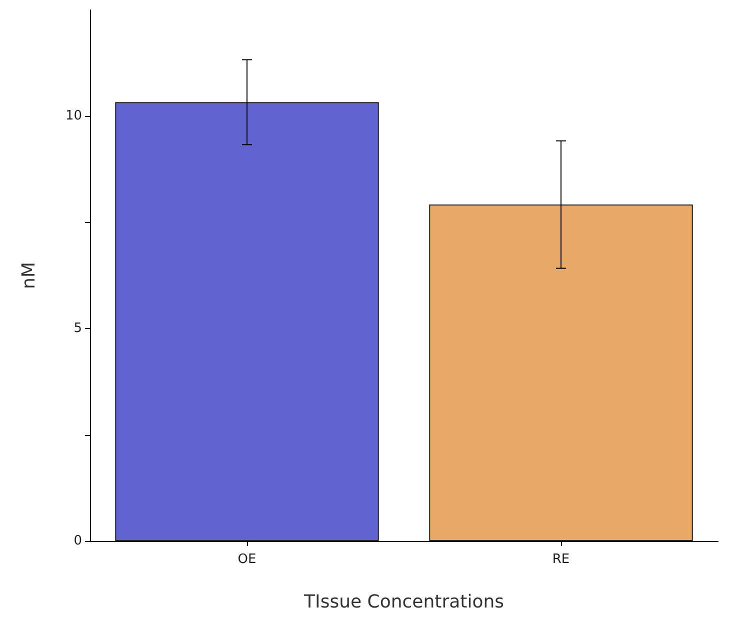 The width and height of the screenshot is (739, 631). What do you see at coordinates (73, 116) in the screenshot?
I see `y-tick-label: 10` at bounding box center [73, 116].